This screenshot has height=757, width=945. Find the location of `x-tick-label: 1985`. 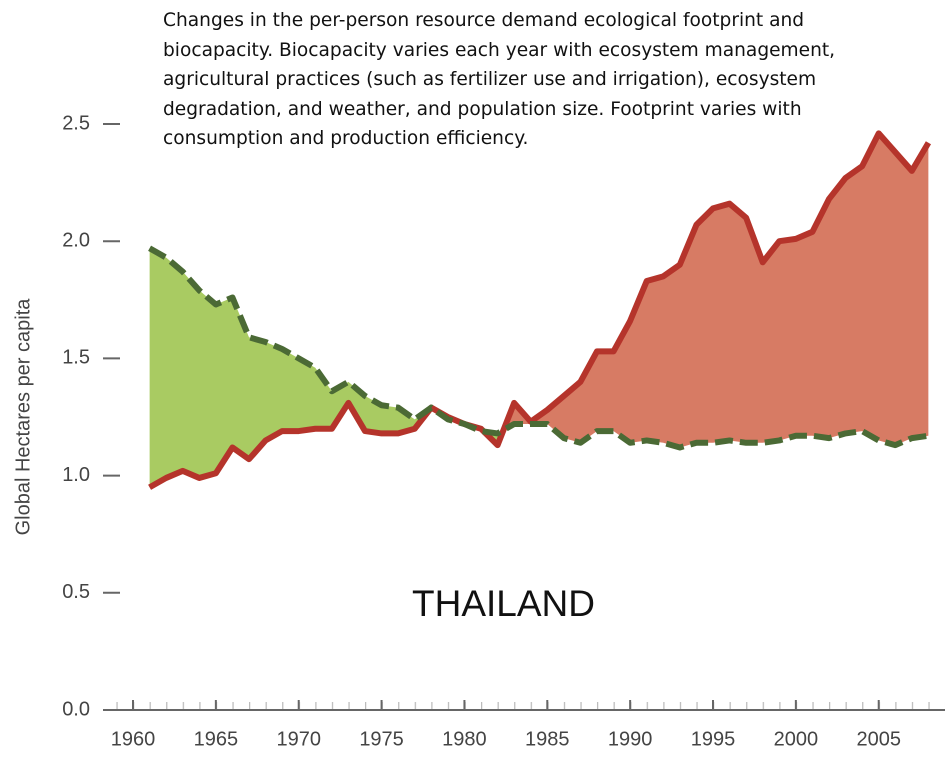

x-tick-label: 1985 is located at coordinates (547, 739).